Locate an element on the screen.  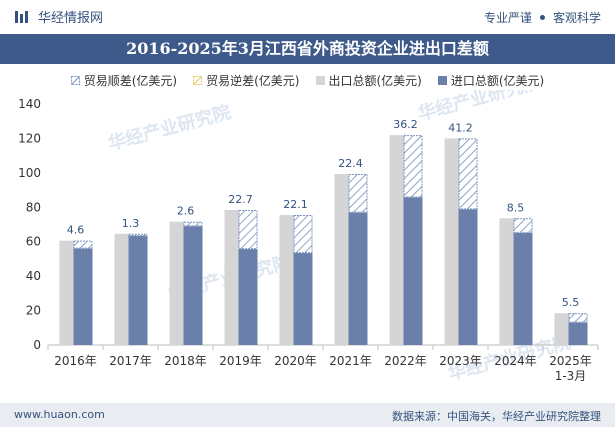
export-swatch-icon is located at coordinates (320, 80).